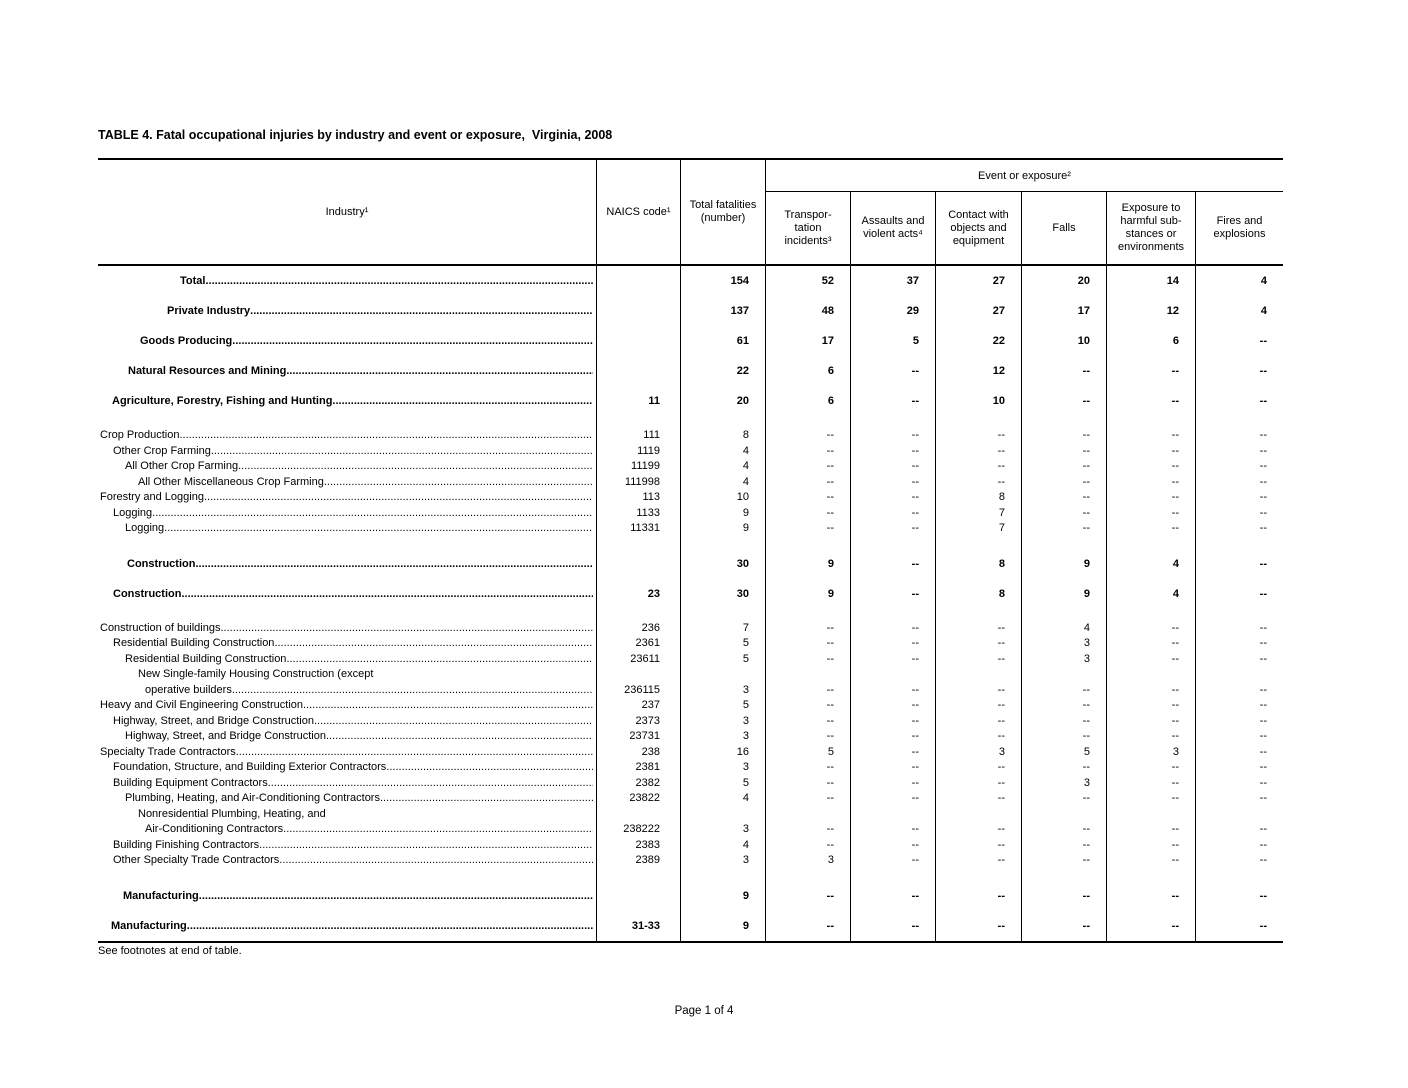 The width and height of the screenshot is (1408, 1088). What do you see at coordinates (639, 706) in the screenshot?
I see `naics-cell: 237` at bounding box center [639, 706].